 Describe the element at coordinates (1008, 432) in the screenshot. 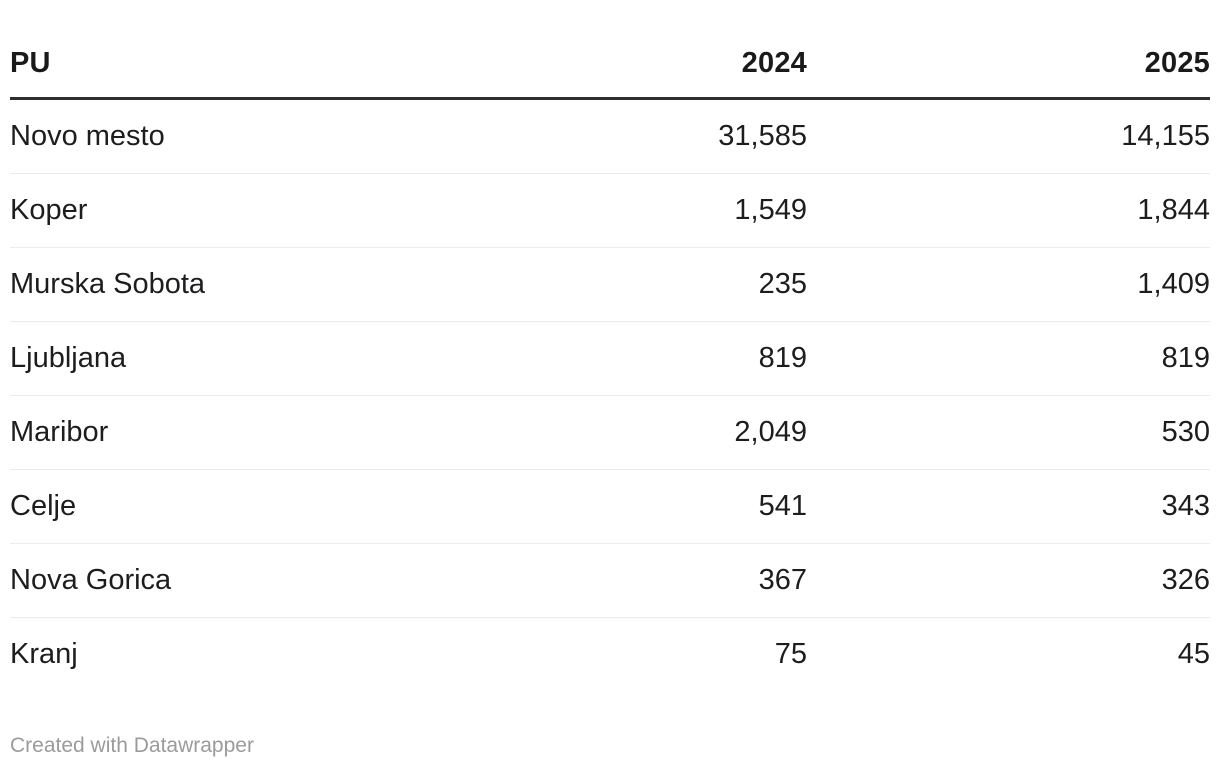

I see `cell-2025: 530` at that location.